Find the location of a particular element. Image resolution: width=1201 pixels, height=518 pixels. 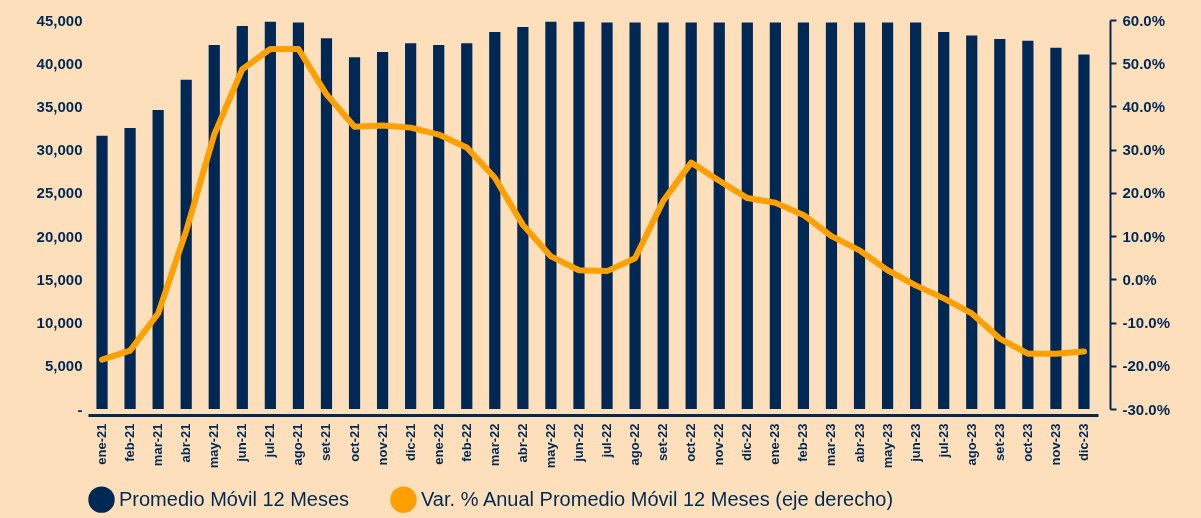

x-tick-label: dic-22 is located at coordinates (747, 442).